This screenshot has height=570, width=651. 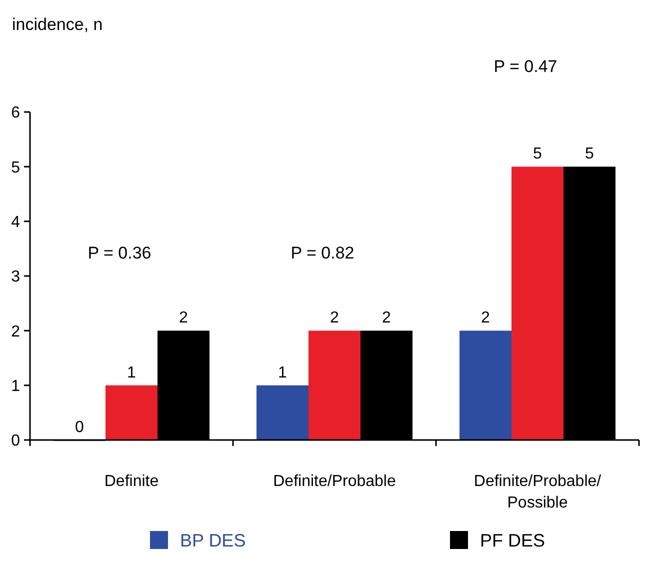 I want to click on data-label: 0, so click(x=79, y=427).